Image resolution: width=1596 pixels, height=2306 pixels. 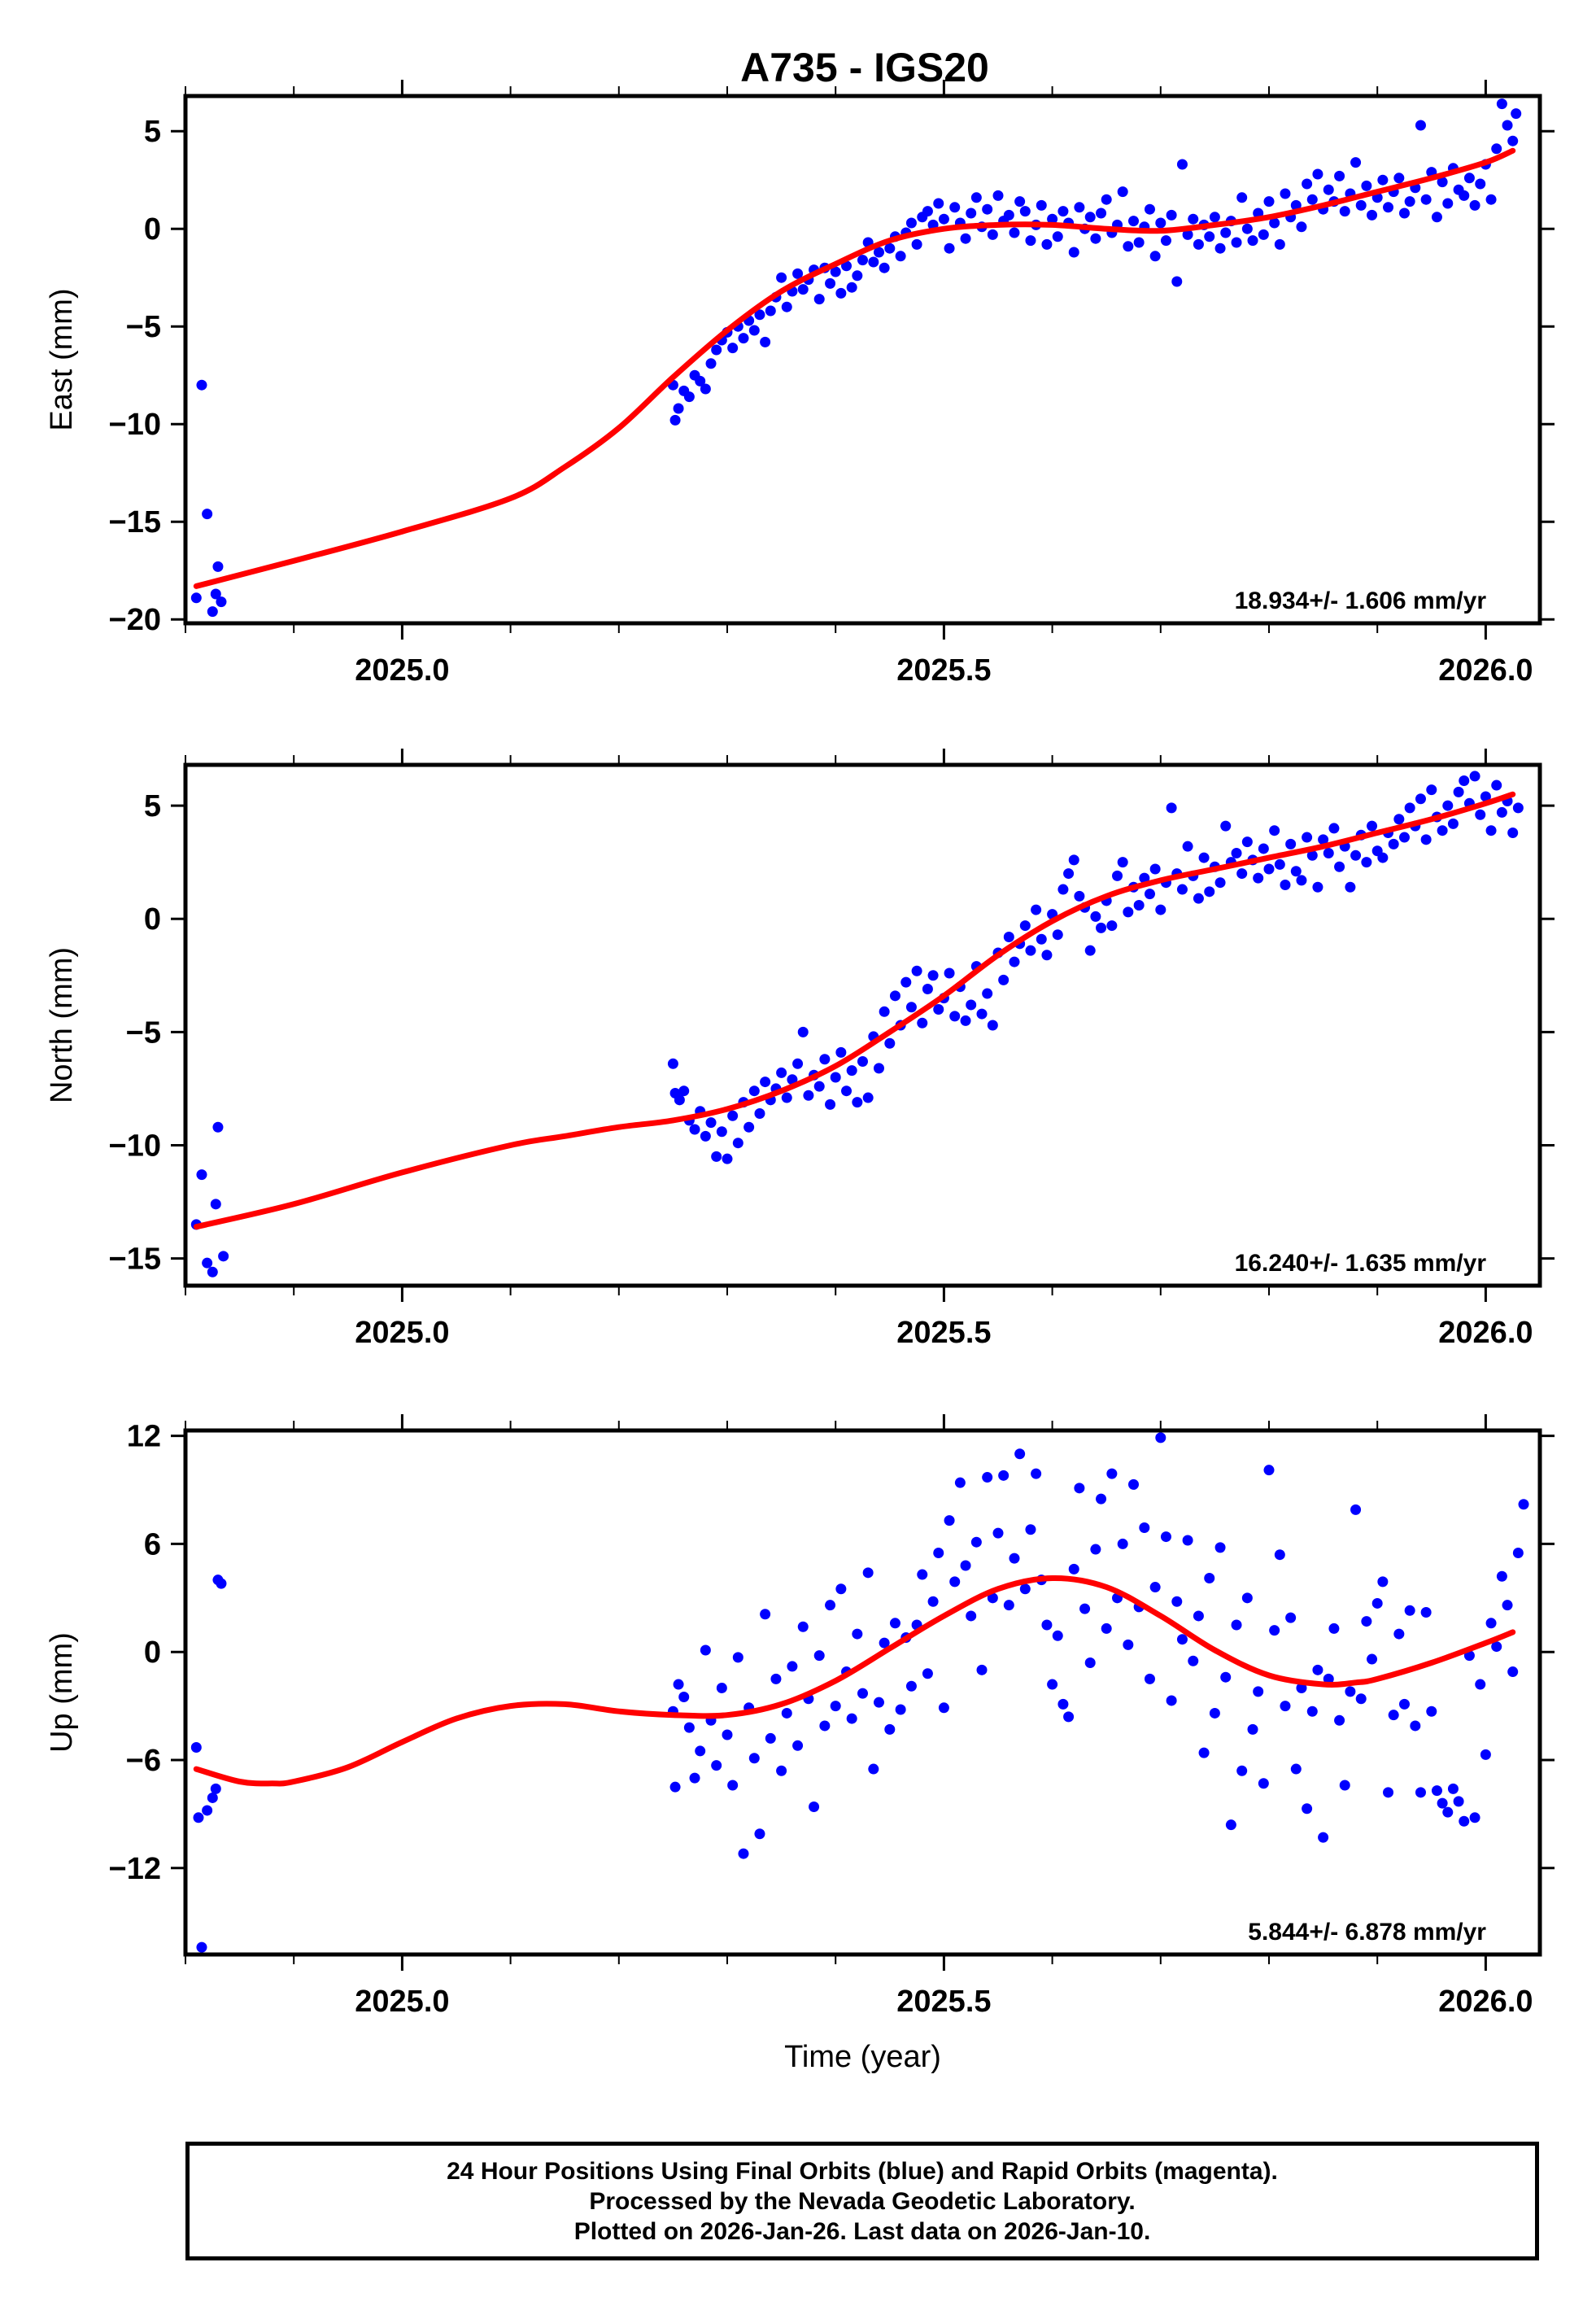 What do you see at coordinates (135, 620) in the screenshot?
I see `panel-east-y-tick-label: −20` at bounding box center [135, 620].